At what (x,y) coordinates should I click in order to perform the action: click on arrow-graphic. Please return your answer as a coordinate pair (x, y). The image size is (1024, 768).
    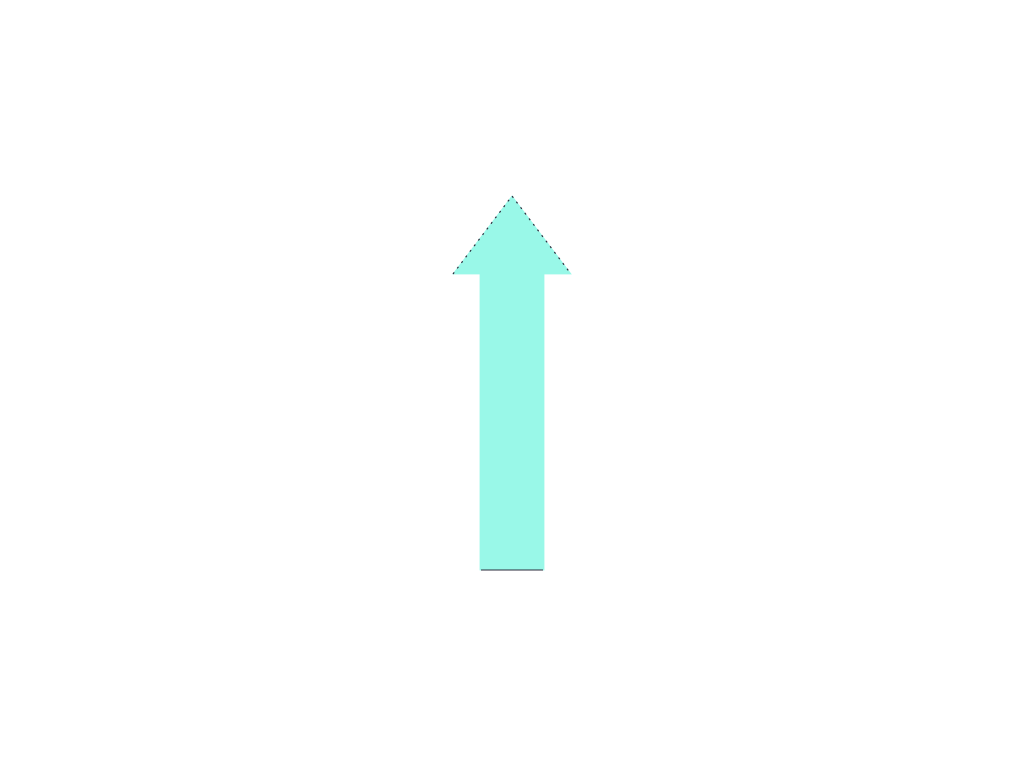
    Looking at the image, I should click on (512, 383).